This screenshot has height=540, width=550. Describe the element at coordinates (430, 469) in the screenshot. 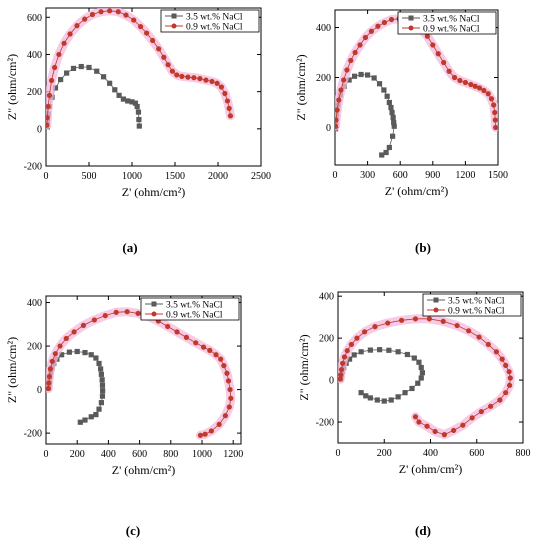

I see `x-axis-label: Z' (ohm/cm²)` at that location.